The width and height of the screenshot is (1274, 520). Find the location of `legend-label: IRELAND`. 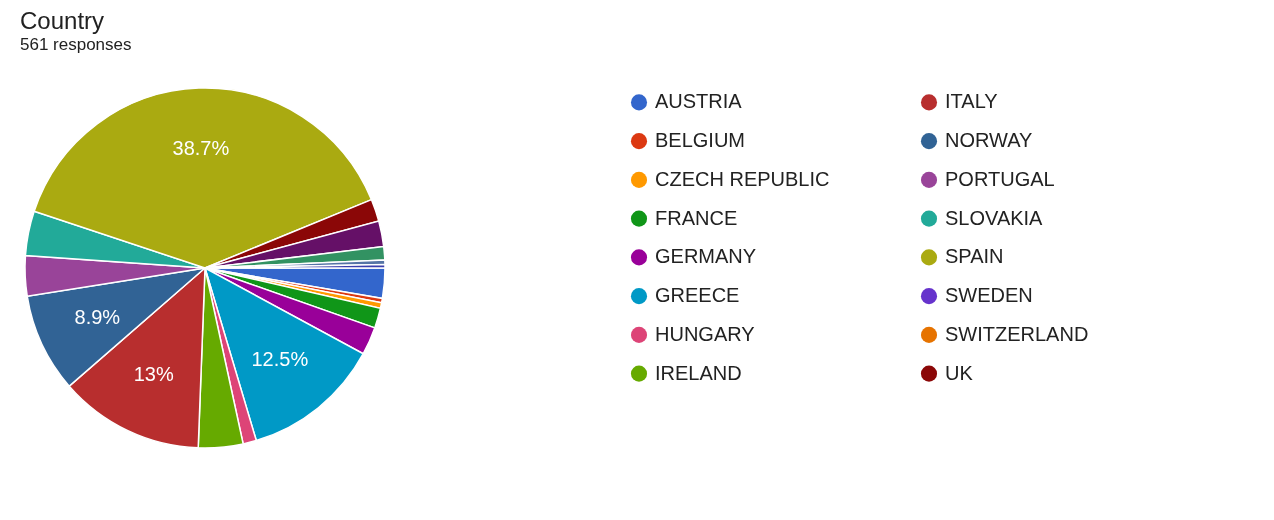

legend-label: IRELAND is located at coordinates (698, 372).